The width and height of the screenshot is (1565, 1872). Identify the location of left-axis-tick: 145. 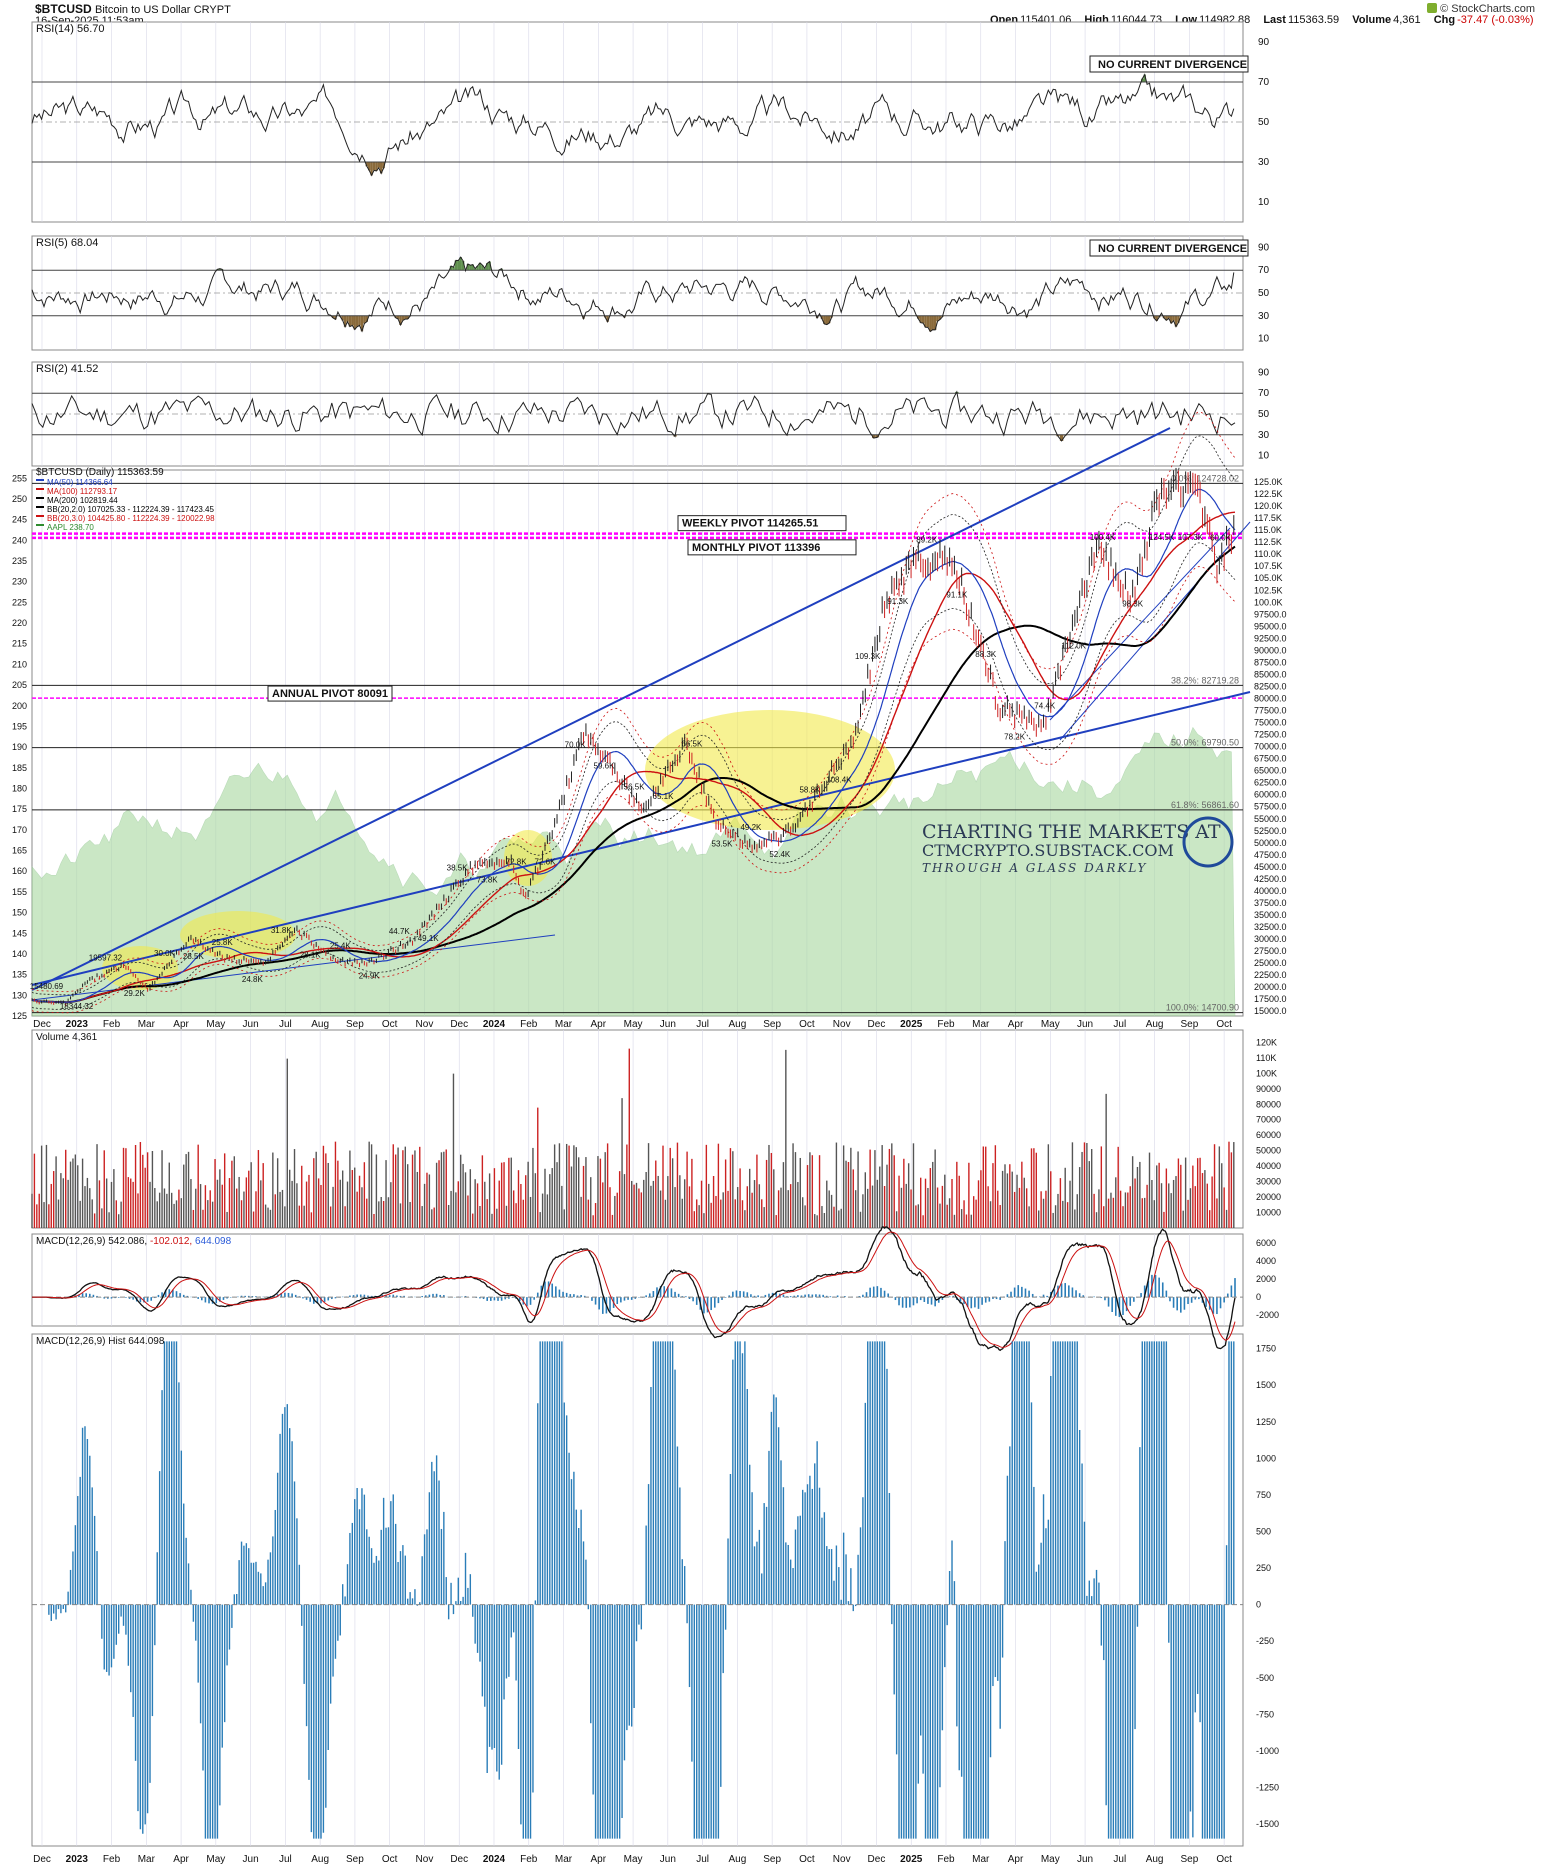
(19, 933).